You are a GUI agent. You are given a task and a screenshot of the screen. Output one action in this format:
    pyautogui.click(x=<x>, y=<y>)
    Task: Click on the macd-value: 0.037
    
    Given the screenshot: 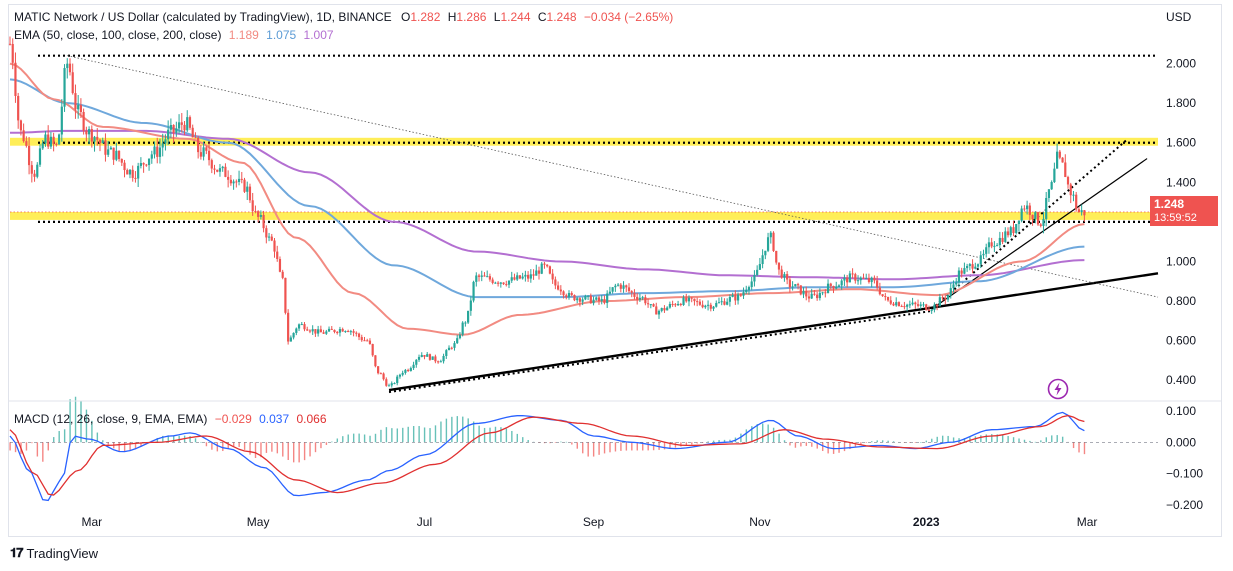 What is the action you would take?
    pyautogui.click(x=274, y=419)
    